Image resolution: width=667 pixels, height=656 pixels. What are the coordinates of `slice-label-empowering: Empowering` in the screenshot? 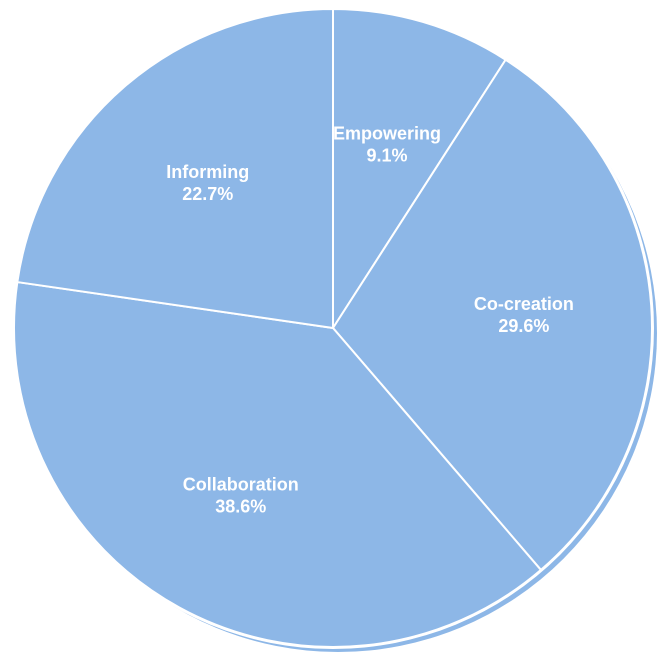 It's located at (387, 133).